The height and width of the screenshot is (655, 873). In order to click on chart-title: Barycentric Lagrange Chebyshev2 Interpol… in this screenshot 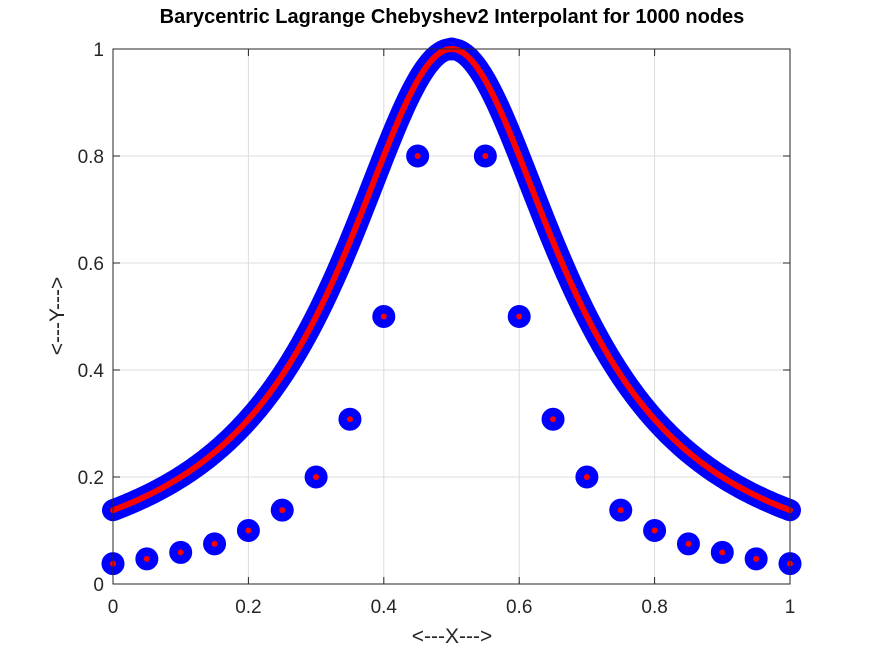, I will do `click(452, 17)`.